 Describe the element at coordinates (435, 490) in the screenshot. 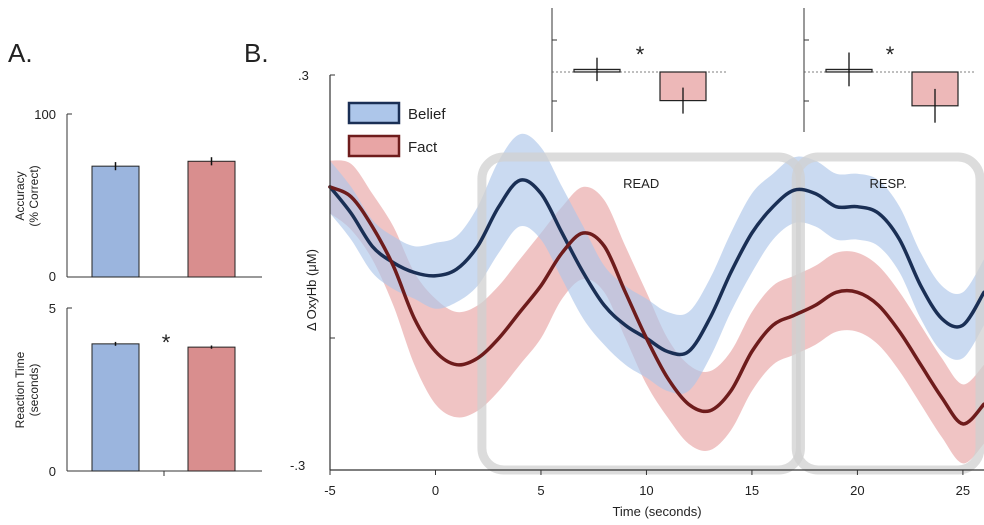

I see `x-tick-label: 0` at that location.